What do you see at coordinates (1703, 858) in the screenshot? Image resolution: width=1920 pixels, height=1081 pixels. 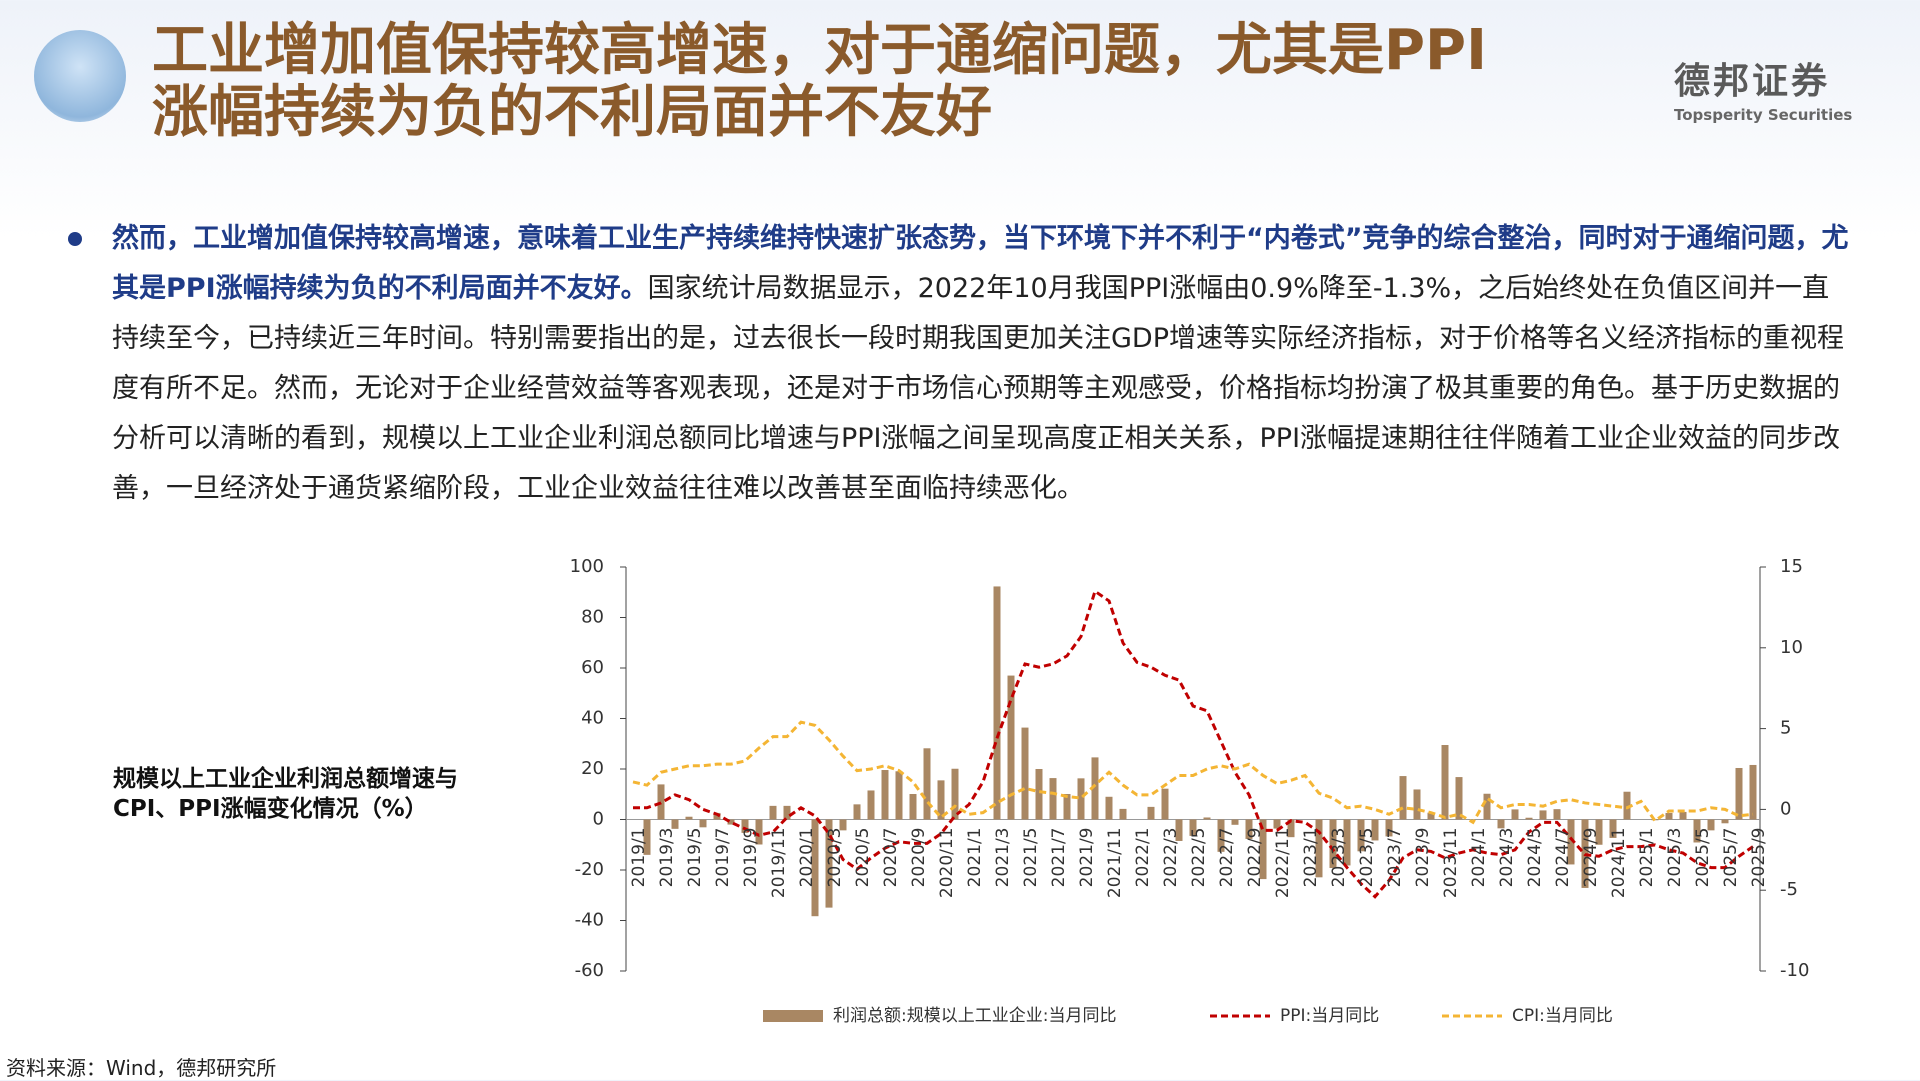 I see `x-tick-label: 2025/5` at bounding box center [1703, 858].